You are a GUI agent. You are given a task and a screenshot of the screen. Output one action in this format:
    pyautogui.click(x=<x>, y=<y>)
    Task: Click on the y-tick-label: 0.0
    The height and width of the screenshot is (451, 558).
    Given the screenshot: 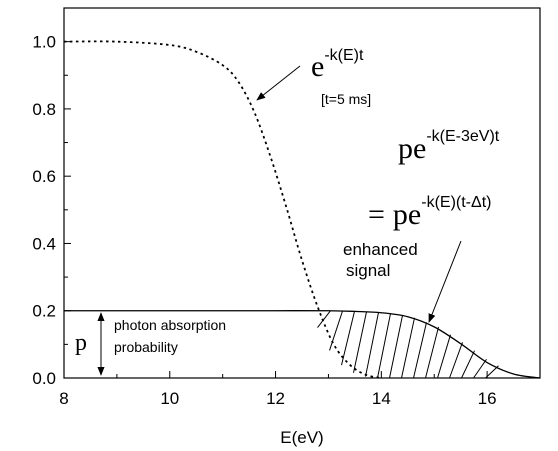 What is the action you would take?
    pyautogui.click(x=44, y=378)
    